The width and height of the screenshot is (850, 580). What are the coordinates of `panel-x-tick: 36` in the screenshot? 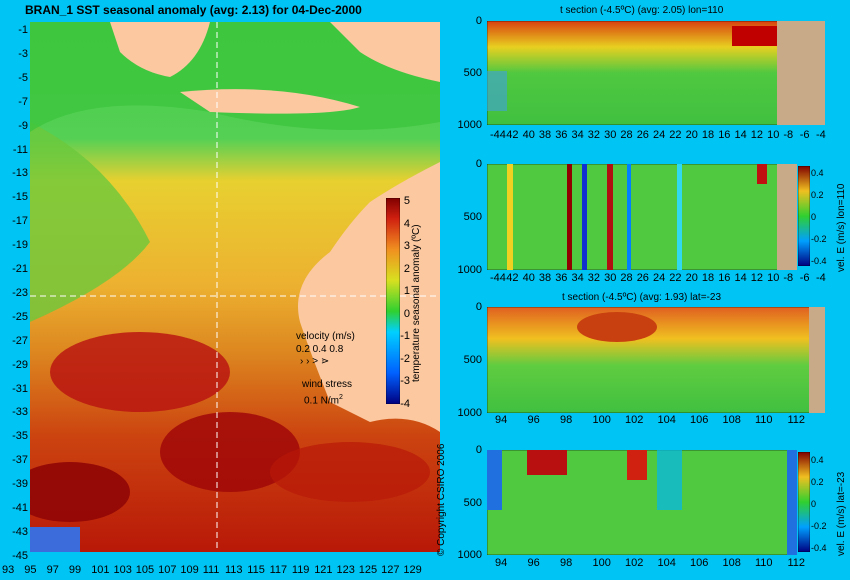 It's located at (561, 278).